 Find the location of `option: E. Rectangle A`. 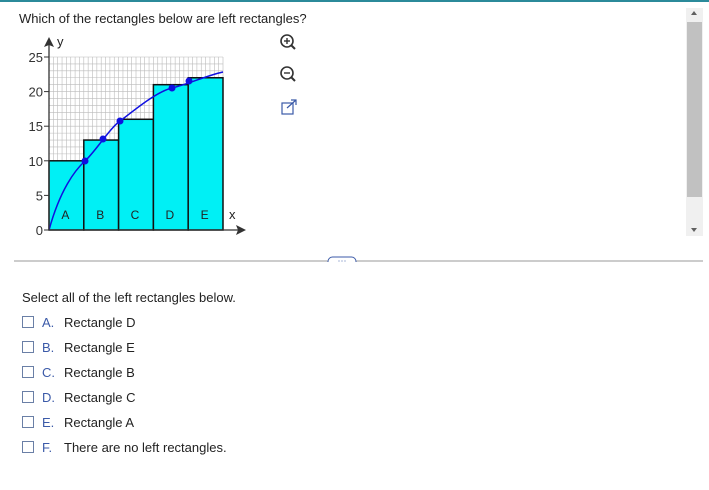

option: E. Rectangle A is located at coordinates (78, 422).